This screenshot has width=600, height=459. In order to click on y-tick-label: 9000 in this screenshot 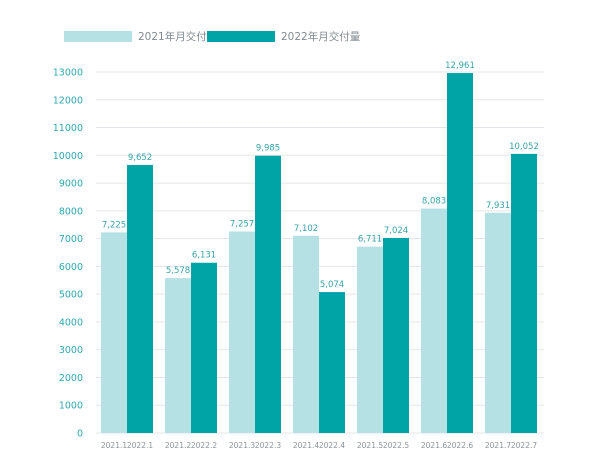, I will do `click(71, 184)`.